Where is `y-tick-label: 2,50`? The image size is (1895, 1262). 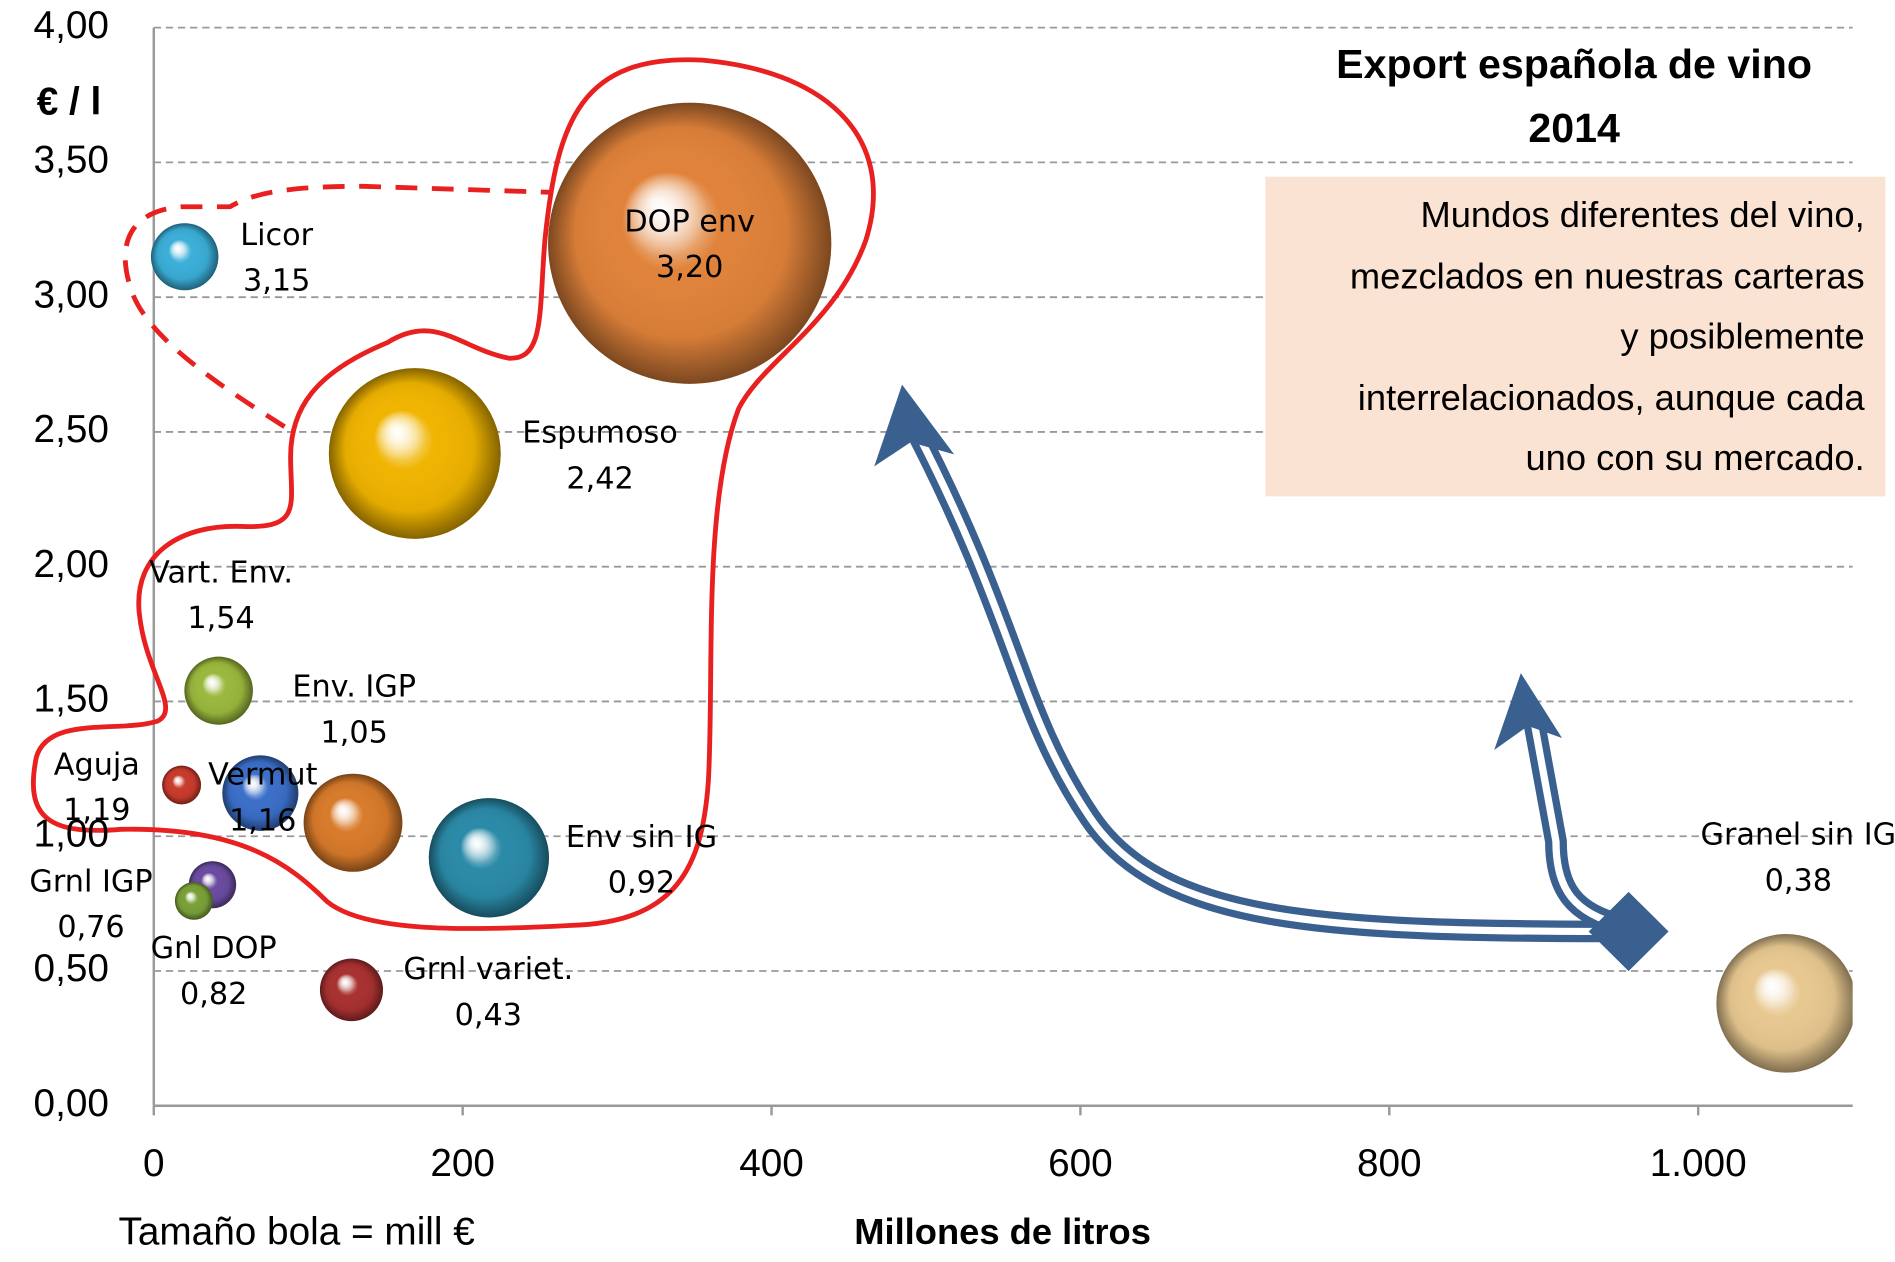
y-tick-label: 2,50 is located at coordinates (71, 429).